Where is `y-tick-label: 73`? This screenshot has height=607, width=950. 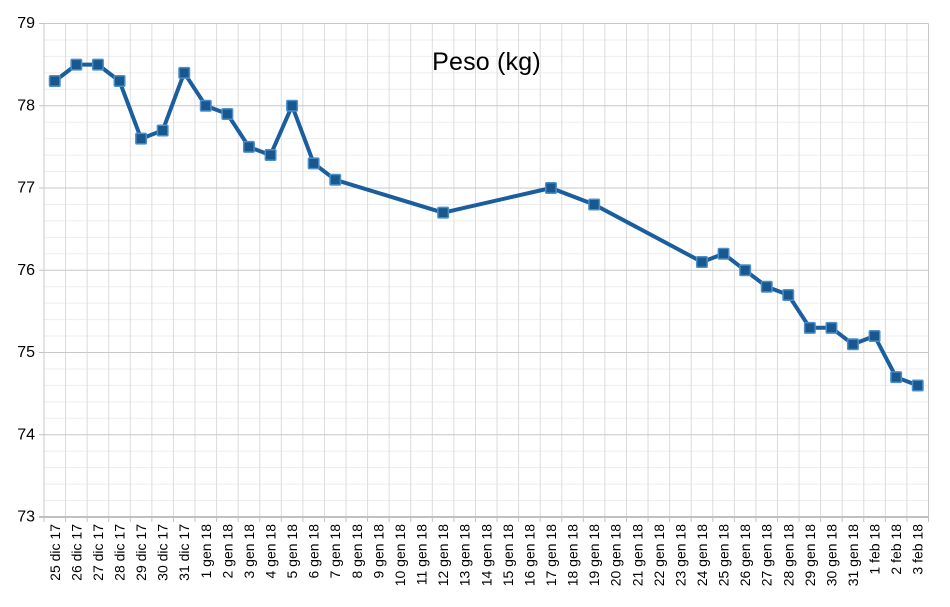
y-tick-label: 73 is located at coordinates (26, 517).